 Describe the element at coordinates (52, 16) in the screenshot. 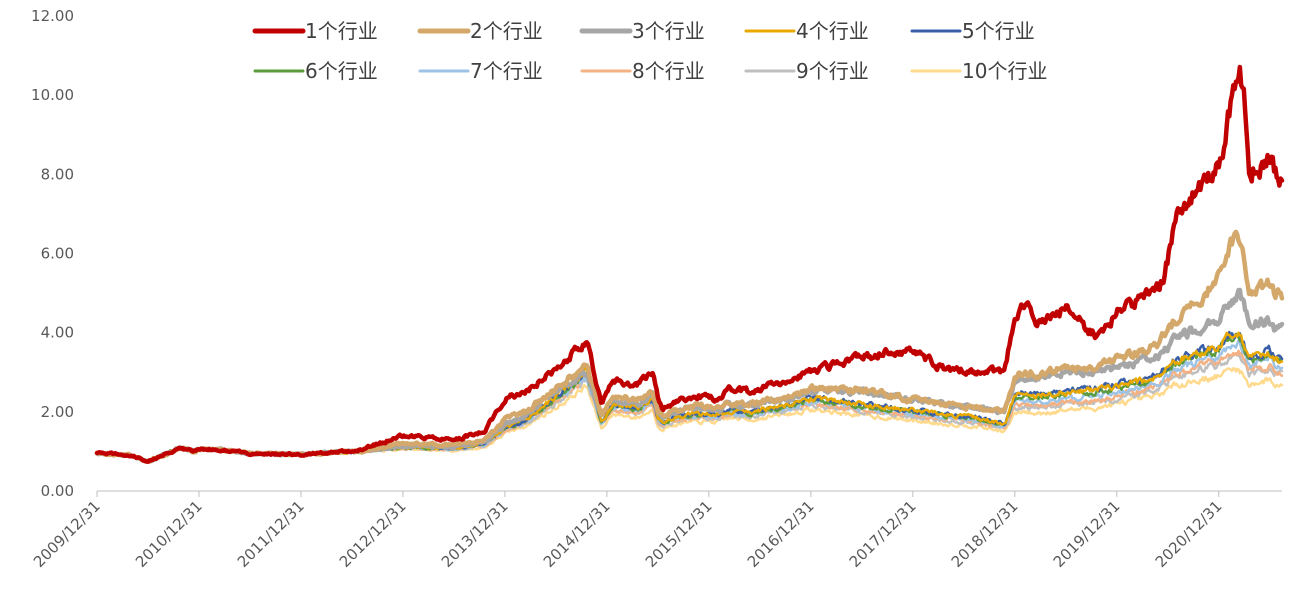

I see `y-tick-label: 12.00` at that location.